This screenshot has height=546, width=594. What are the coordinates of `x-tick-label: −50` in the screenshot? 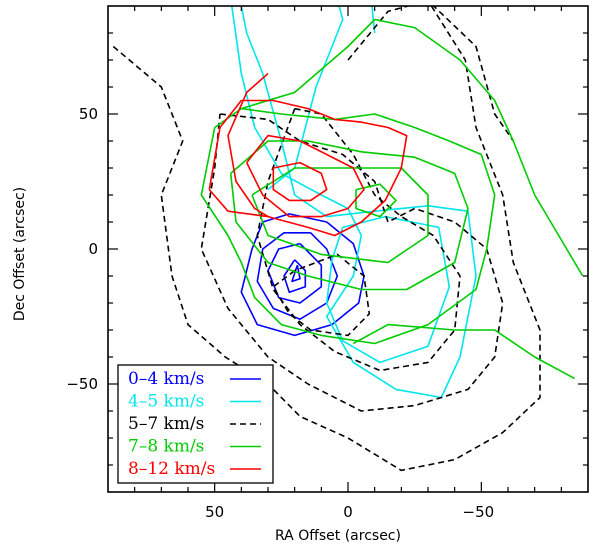 It's located at (479, 512).